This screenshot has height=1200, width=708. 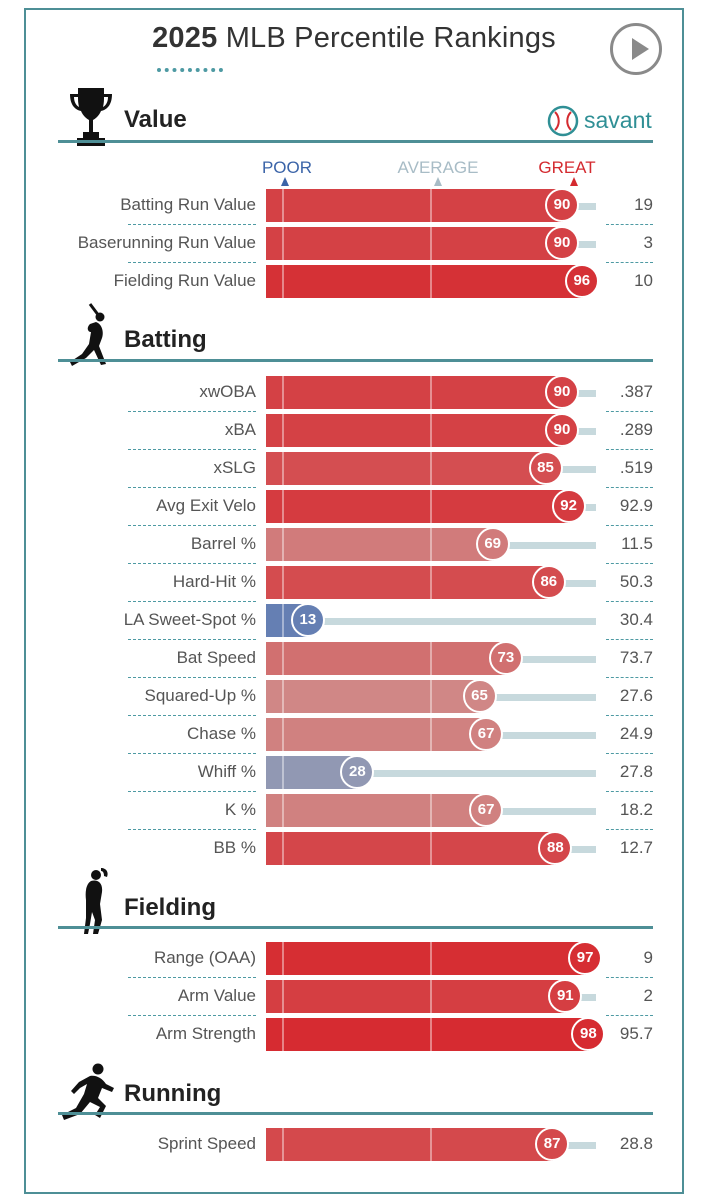 What do you see at coordinates (640, 49) in the screenshot?
I see `play-icon` at bounding box center [640, 49].